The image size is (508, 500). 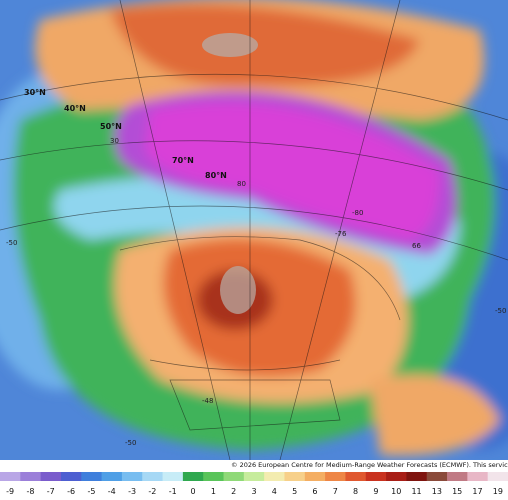 I want to click on colorbar-label: 19, so click(x=498, y=491).